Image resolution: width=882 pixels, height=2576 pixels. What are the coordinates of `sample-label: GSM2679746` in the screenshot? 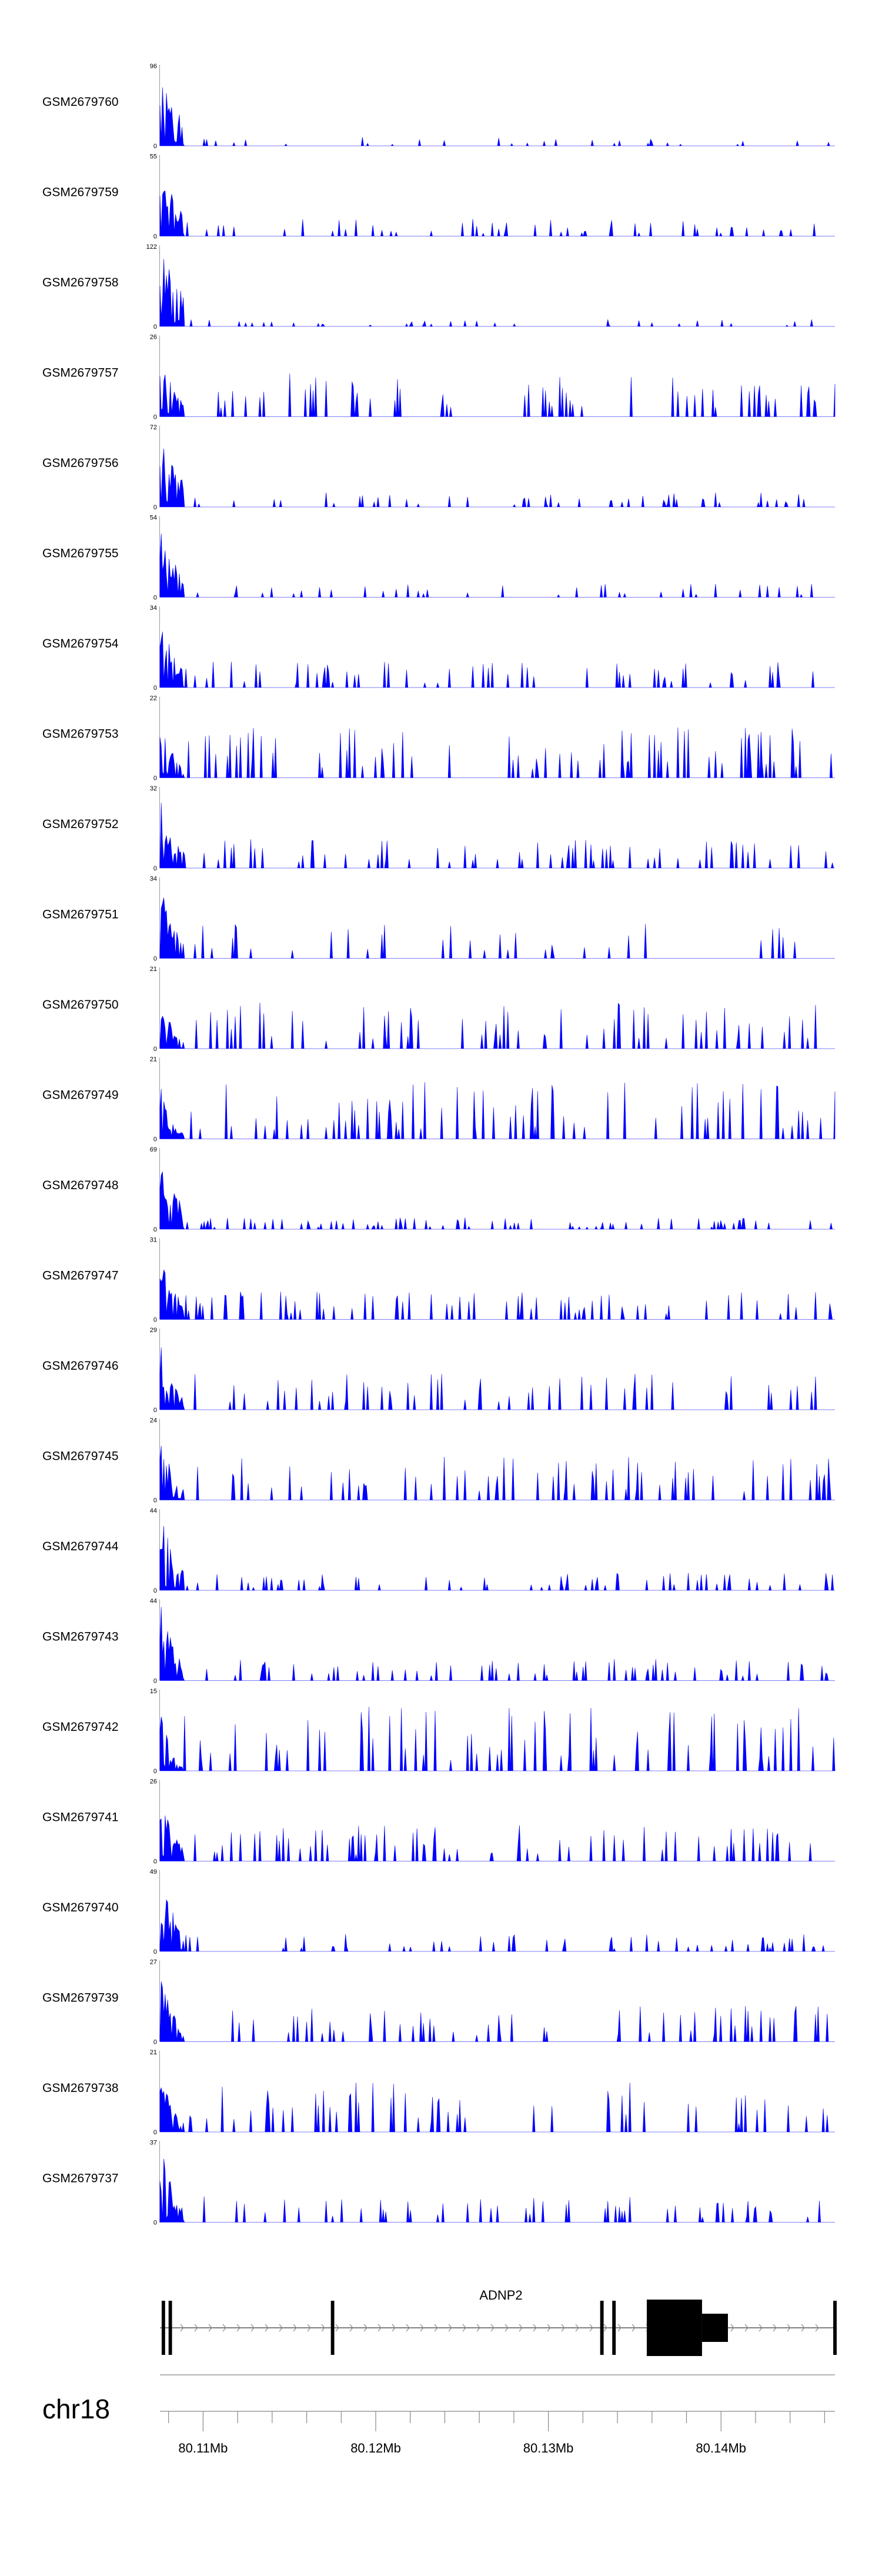 It's located at (80, 1366).